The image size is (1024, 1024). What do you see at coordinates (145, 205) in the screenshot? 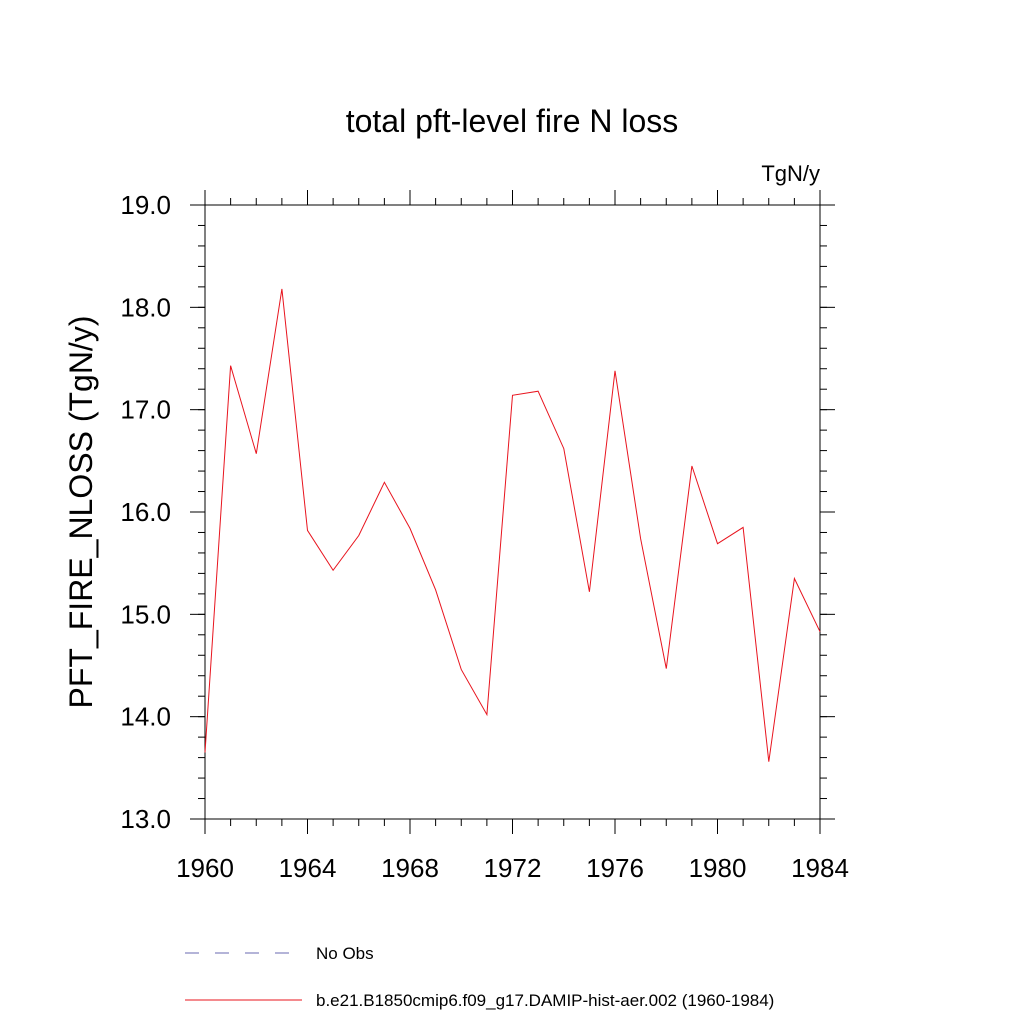
I see `y-tick-label: 19.0` at bounding box center [145, 205].